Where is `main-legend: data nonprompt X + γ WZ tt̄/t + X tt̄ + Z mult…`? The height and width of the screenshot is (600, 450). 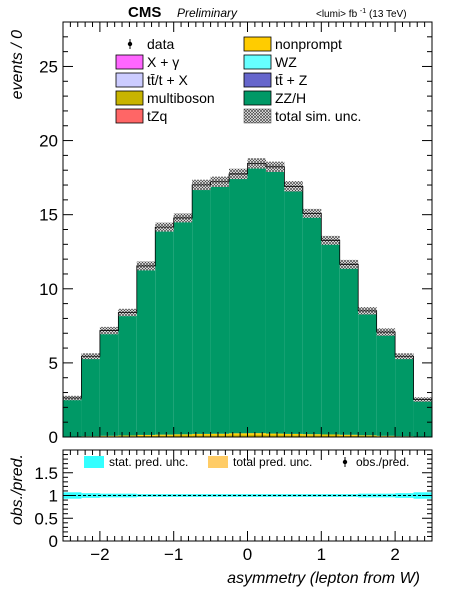 main-legend: data nonprompt X + γ WZ tt̄/t + X tt̄ + Z mult… is located at coordinates (238, 80).